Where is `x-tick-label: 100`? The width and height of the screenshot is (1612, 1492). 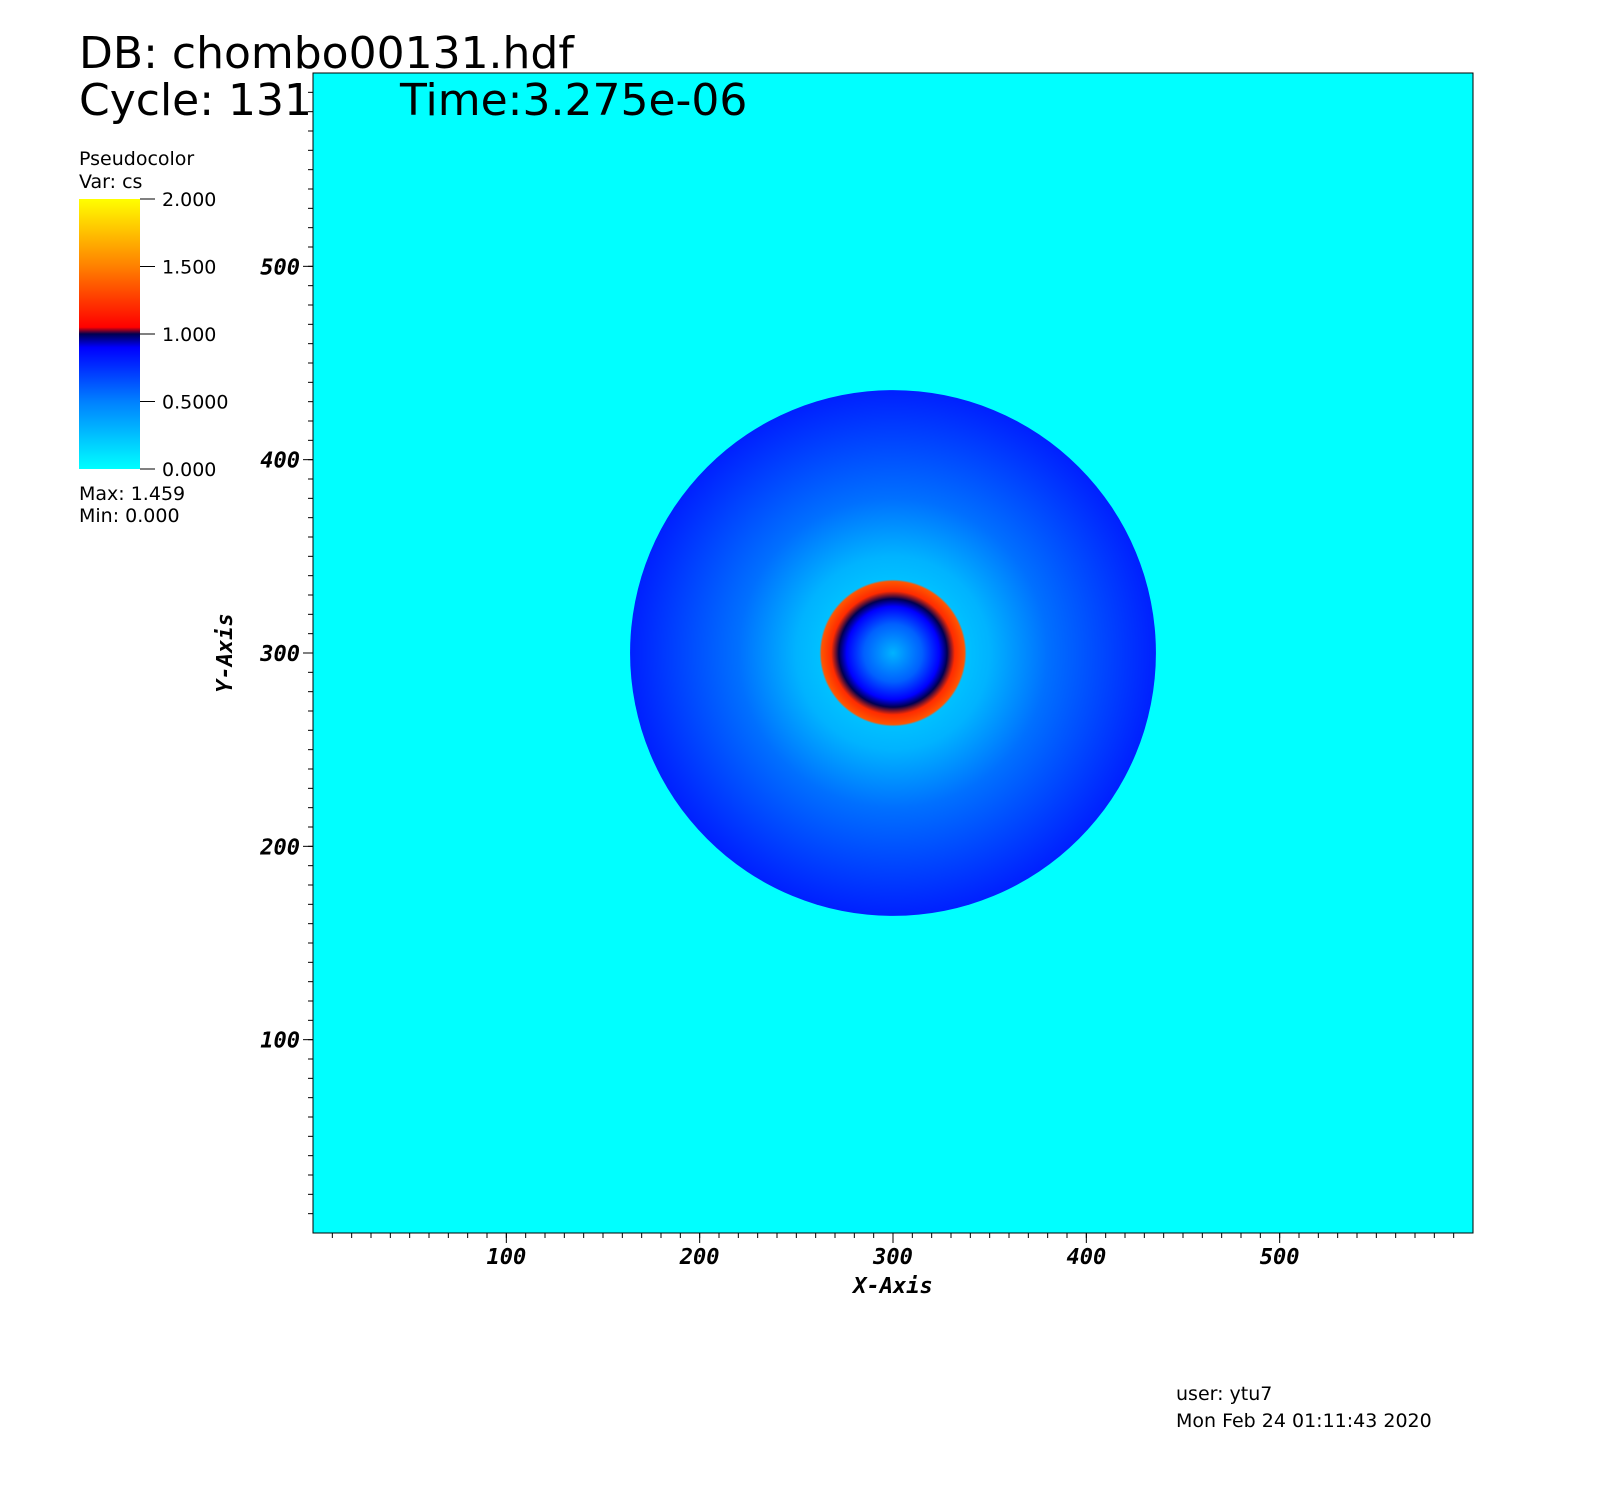
x-tick-label: 100 is located at coordinates (506, 1257).